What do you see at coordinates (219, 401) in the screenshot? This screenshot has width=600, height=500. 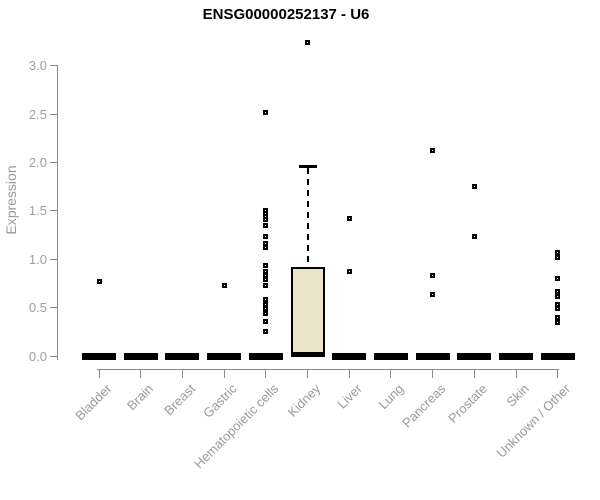 I see `x-category-label: Gastric` at bounding box center [219, 401].